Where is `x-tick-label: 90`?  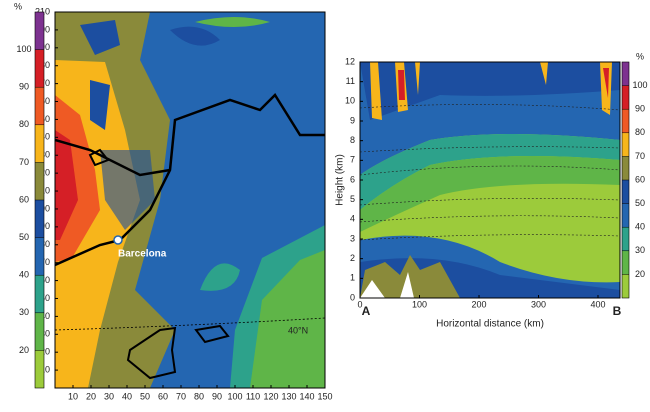
x-tick-label: 90 is located at coordinates (217, 396).